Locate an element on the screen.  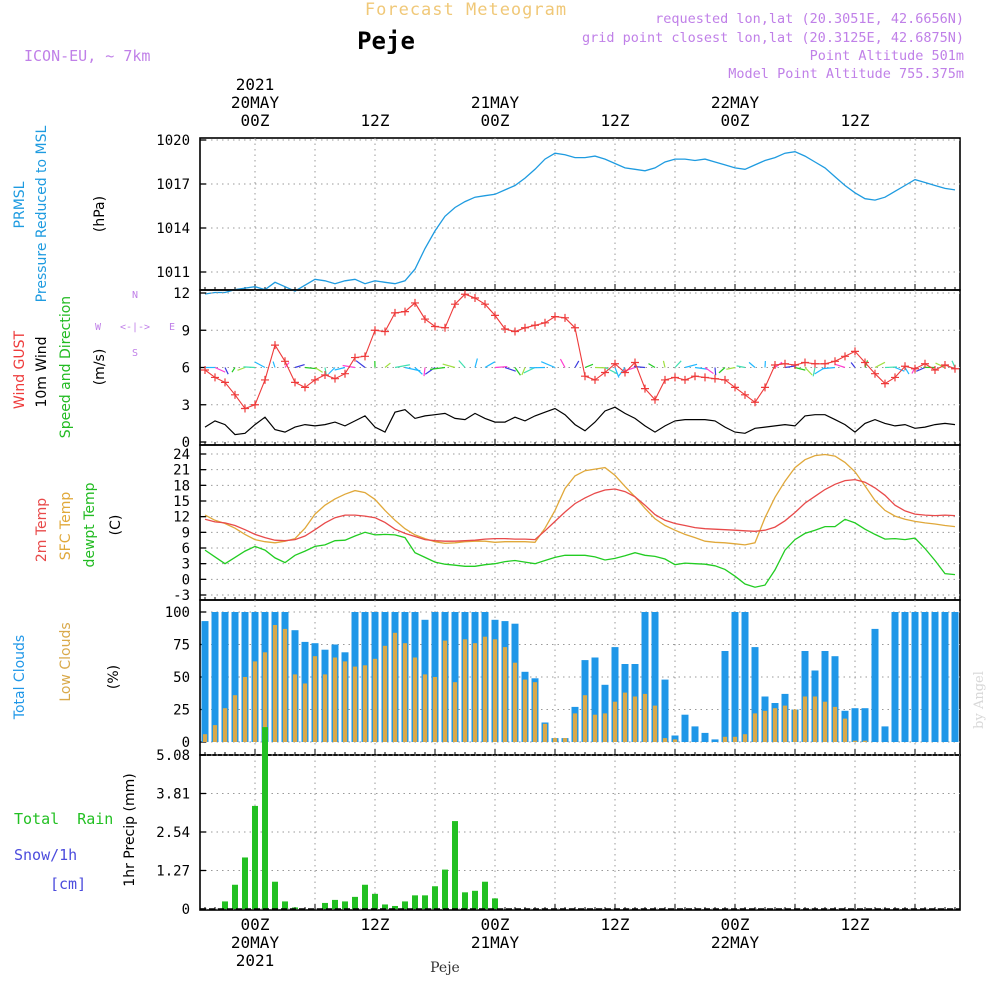
wind-unit: (m/s) is located at coordinates (100, 367).